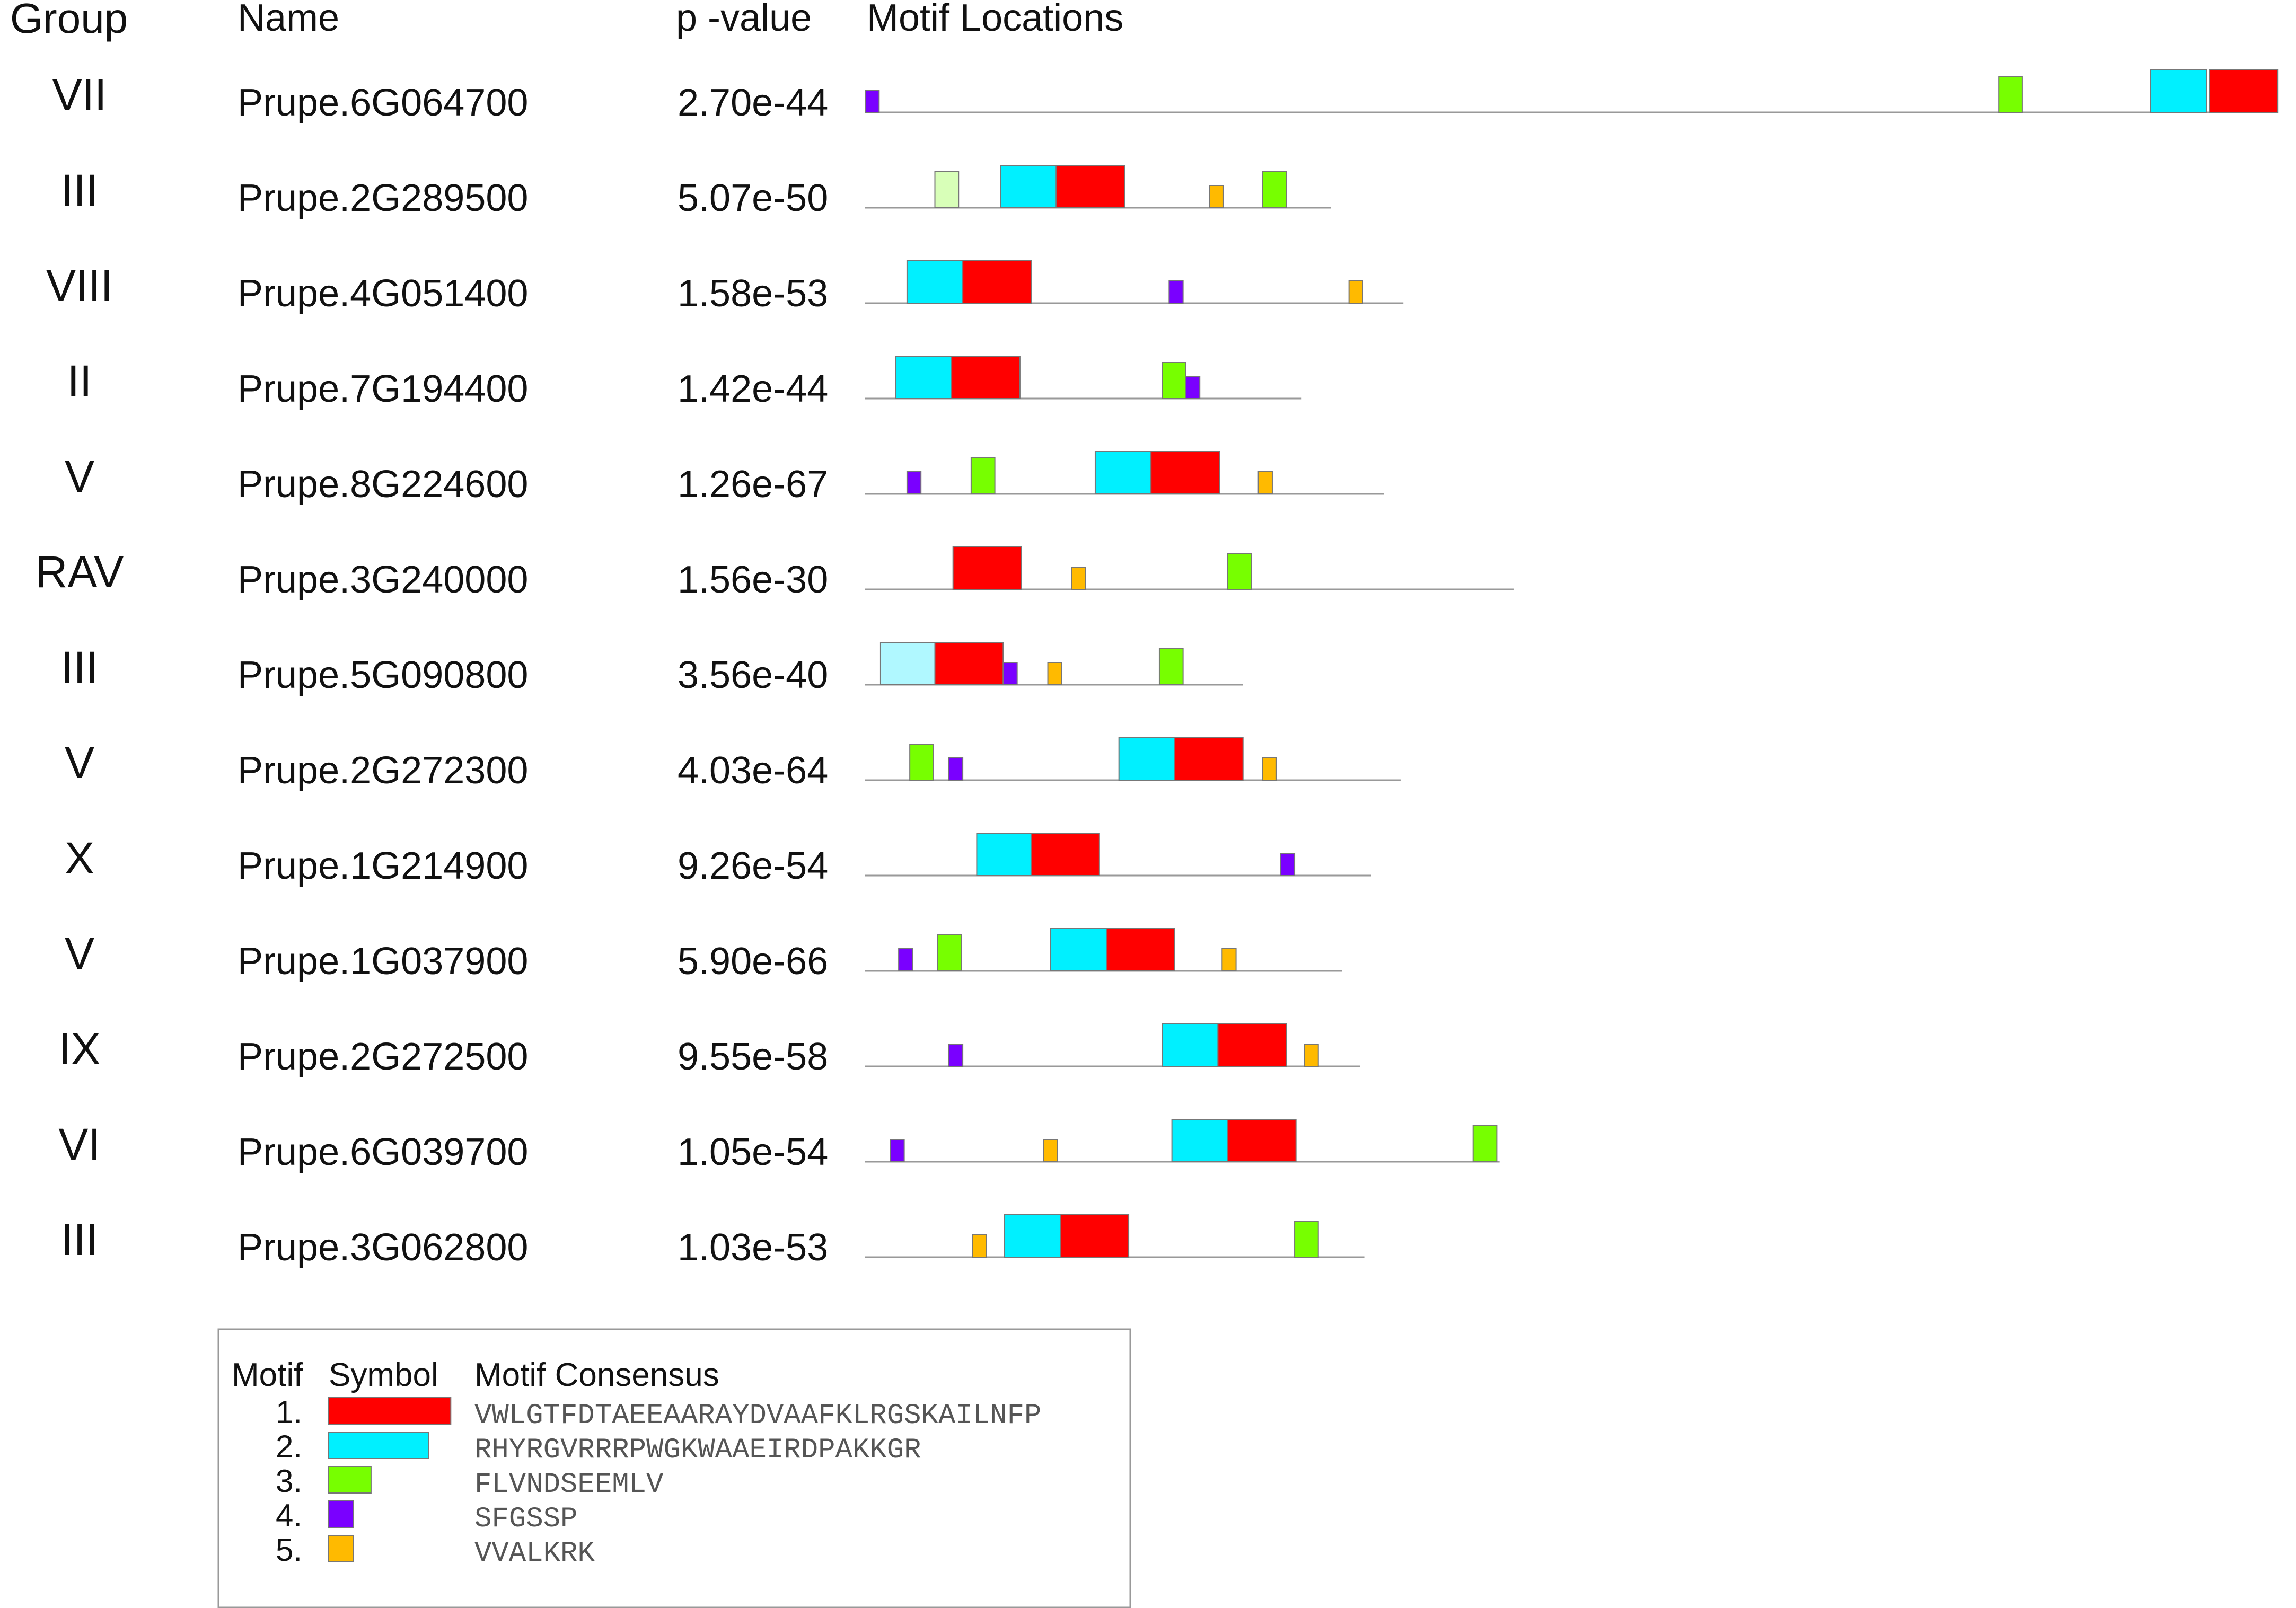 The height and width of the screenshot is (1608, 2296). I want to click on p-value: 1.26e-67, so click(753, 484).